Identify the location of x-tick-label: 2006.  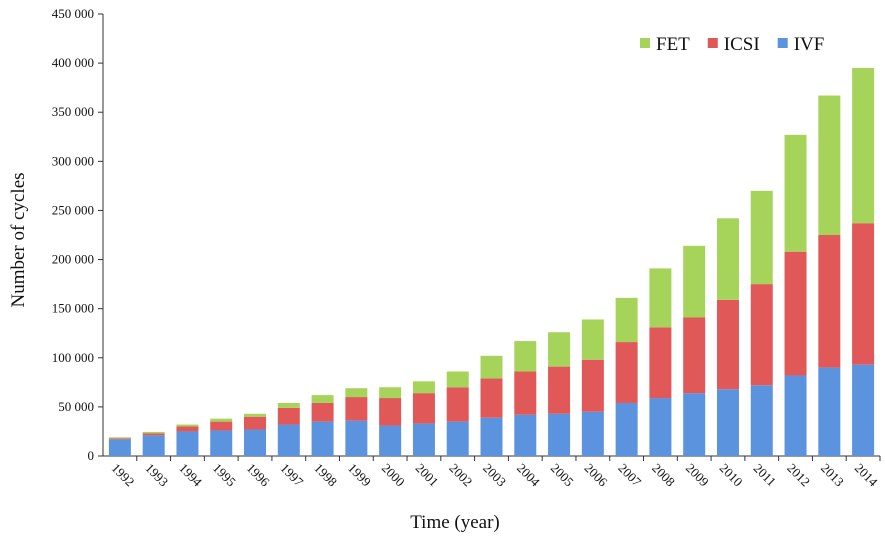
(596, 474).